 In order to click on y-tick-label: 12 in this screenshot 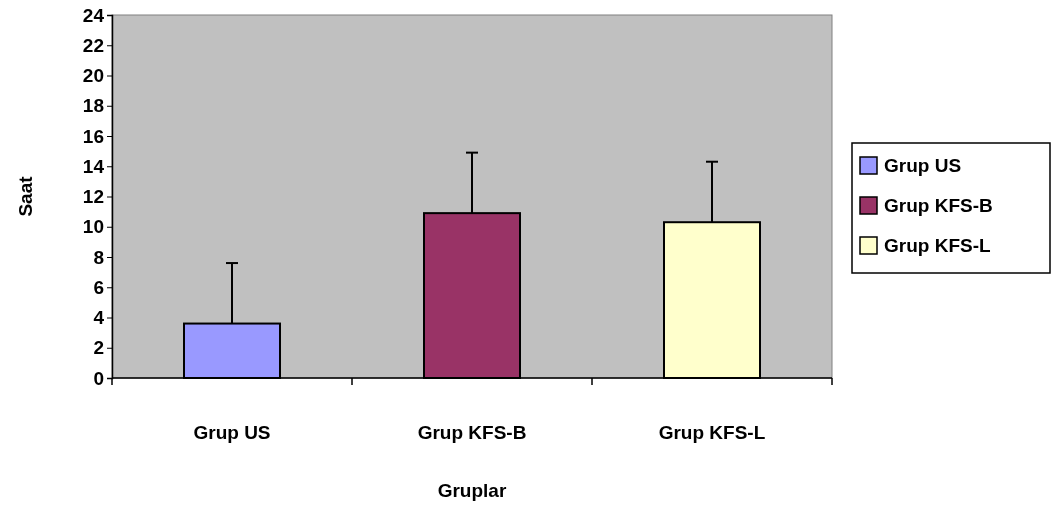, I will do `click(93, 197)`.